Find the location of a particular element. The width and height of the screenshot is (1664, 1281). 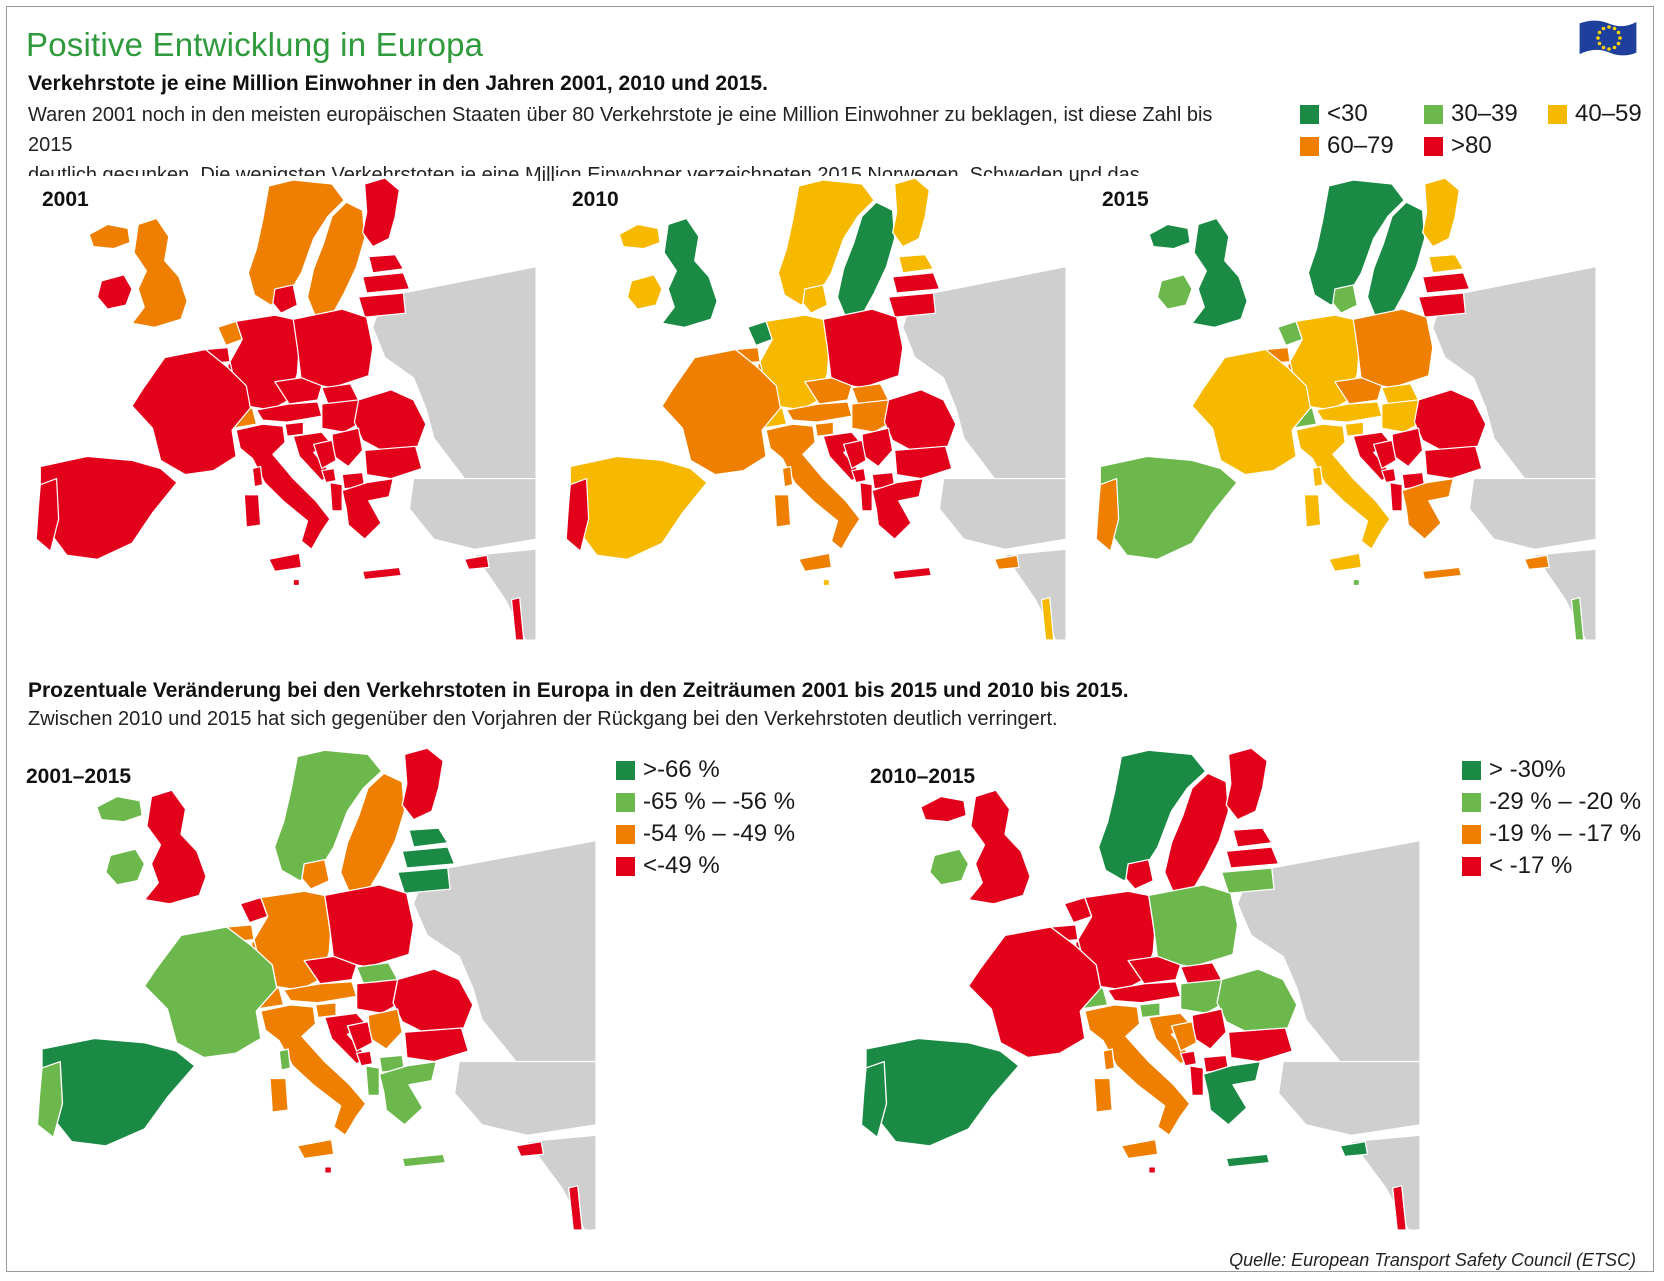

country-si is located at coordinates (294, 429).